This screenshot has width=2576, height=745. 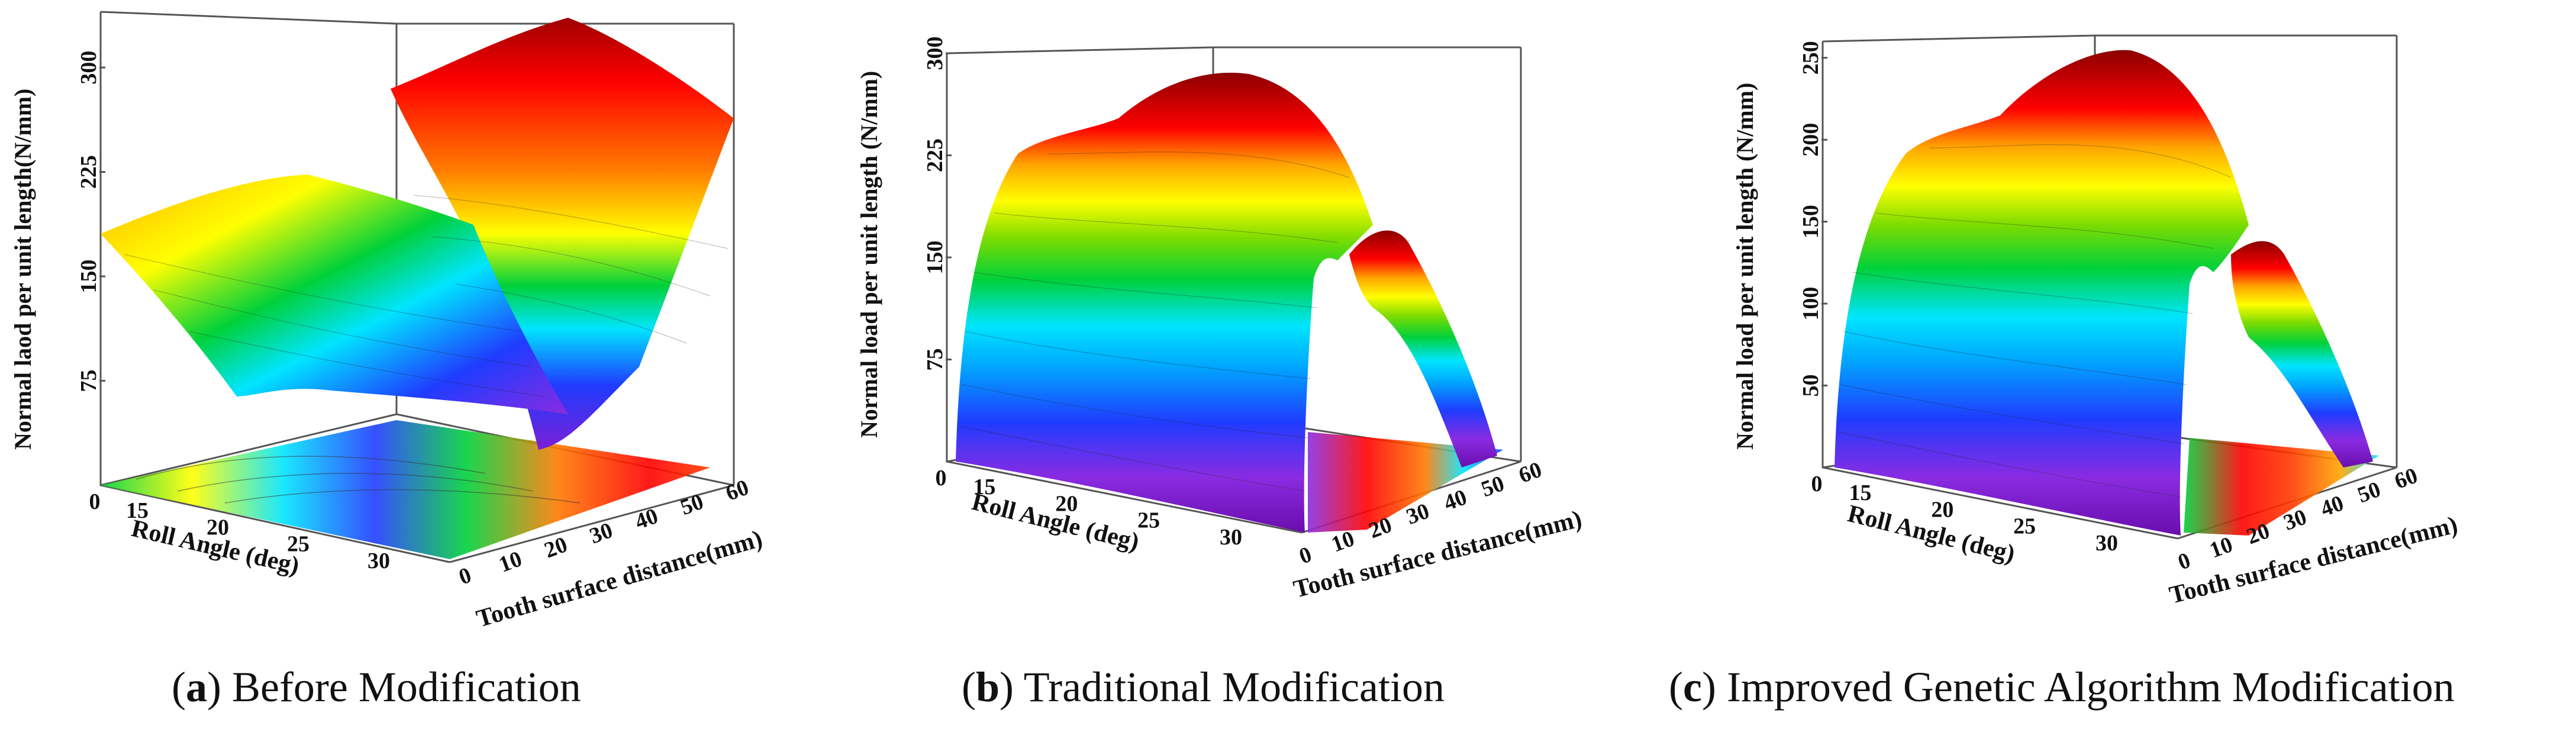 I want to click on y-axis-label-a: Tooth surface distance(mm), so click(x=619, y=579).